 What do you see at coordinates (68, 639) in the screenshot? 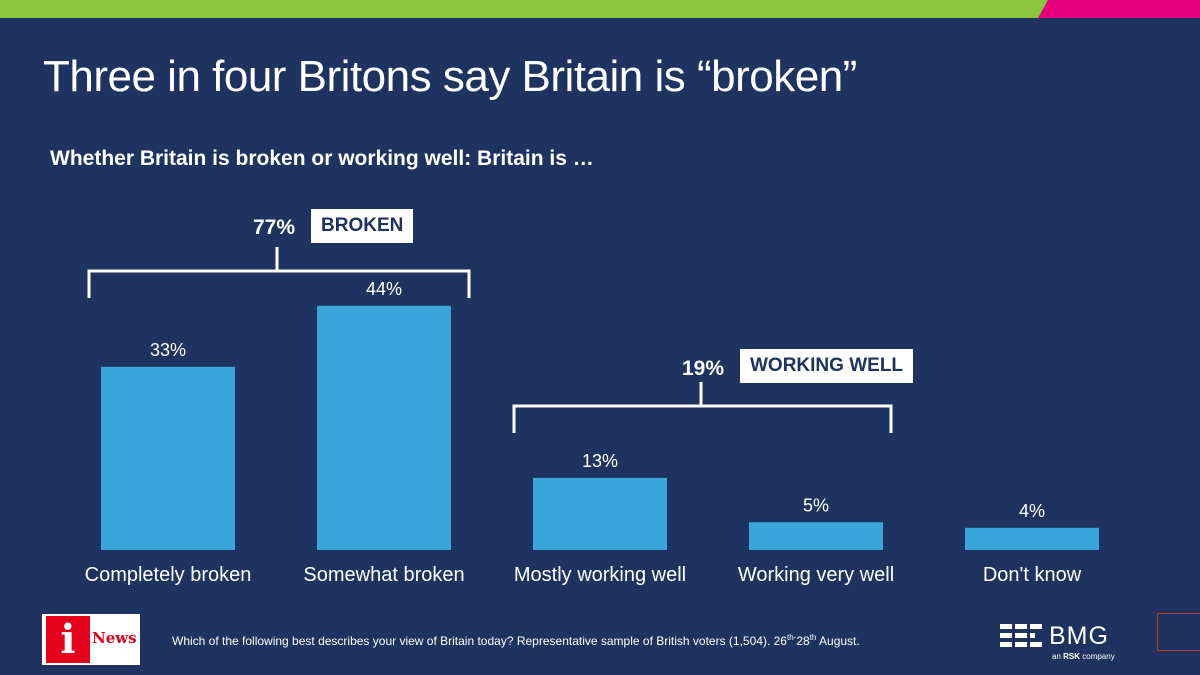
I see `inews-logo-letter: i` at bounding box center [68, 639].